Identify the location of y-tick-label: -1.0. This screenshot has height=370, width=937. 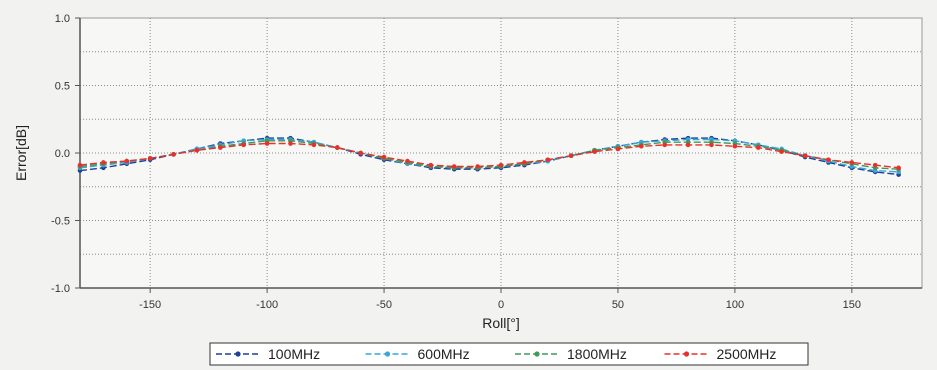
(60, 289).